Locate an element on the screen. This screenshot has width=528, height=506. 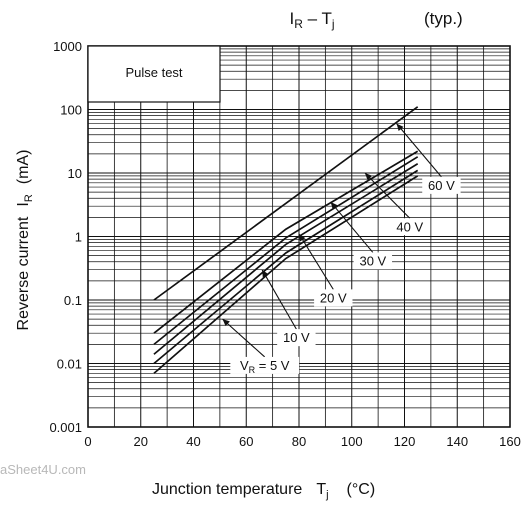
series-label-5: 60 V is located at coordinates (441, 185).